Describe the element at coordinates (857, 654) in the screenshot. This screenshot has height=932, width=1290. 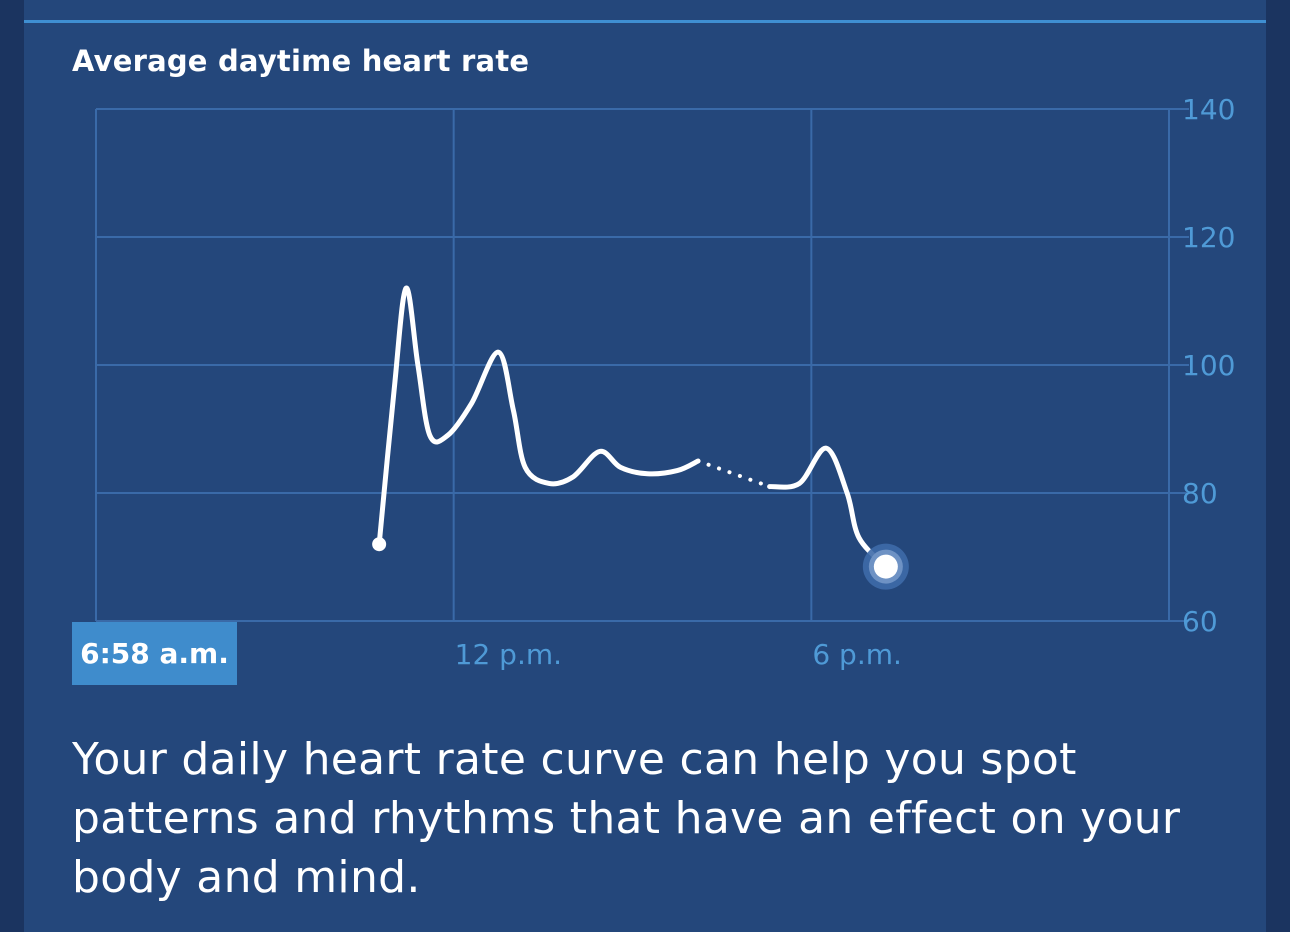
I see `x-tick-label-18: 6 p.m.` at that location.